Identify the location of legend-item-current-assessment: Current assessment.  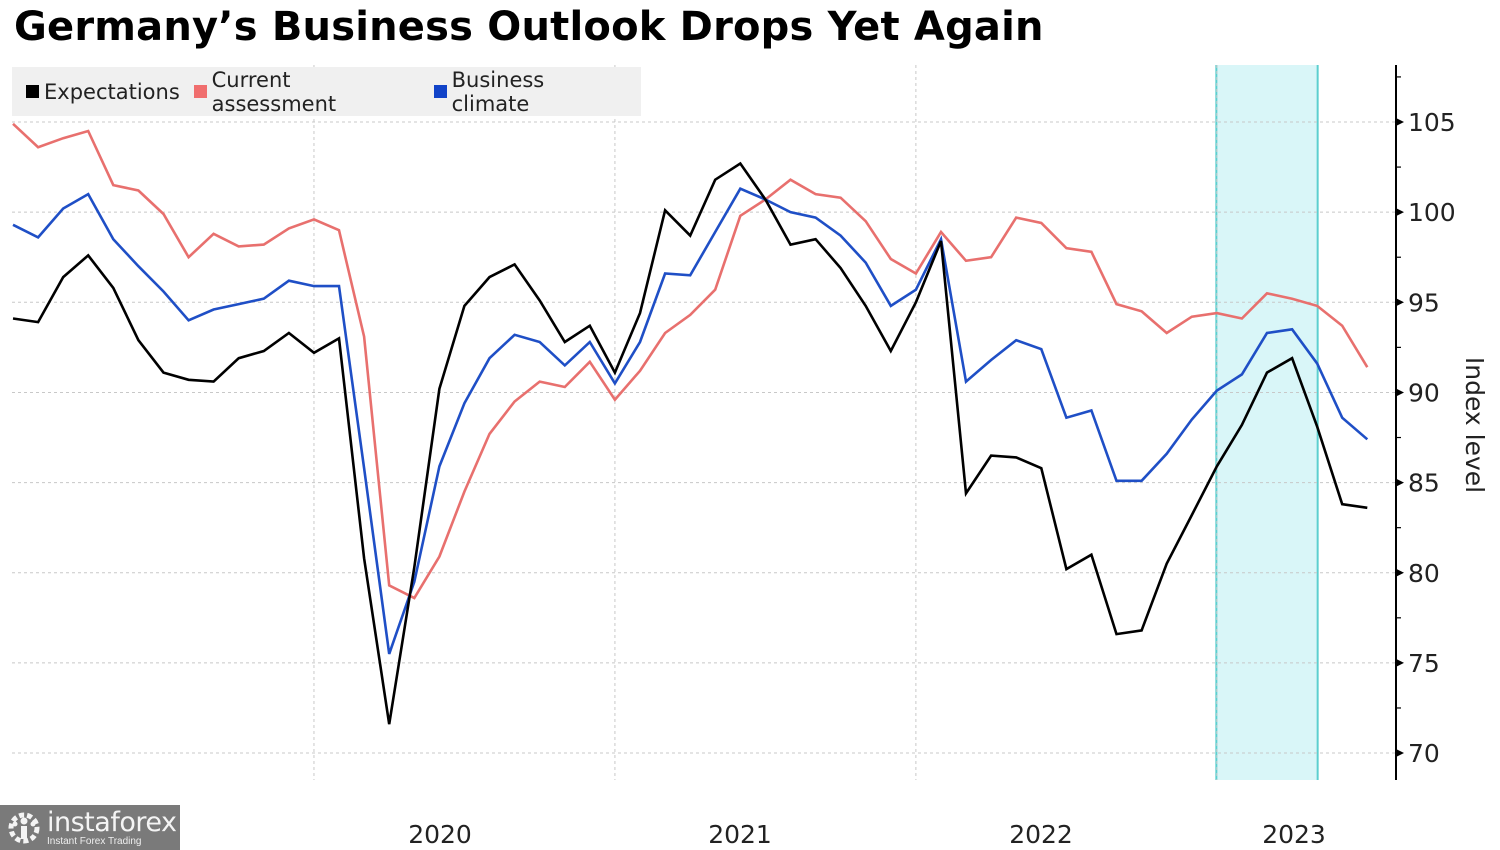
(306, 91).